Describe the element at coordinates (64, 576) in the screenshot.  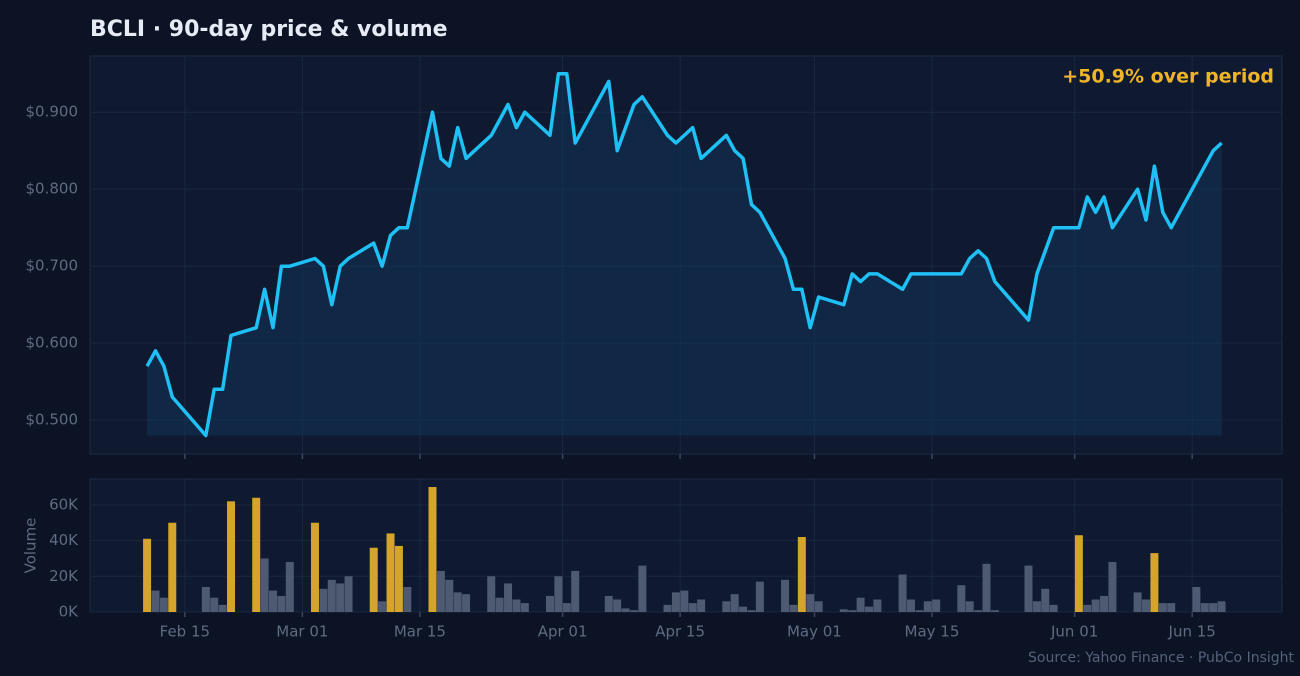
I see `y-tick-label: 20K` at that location.